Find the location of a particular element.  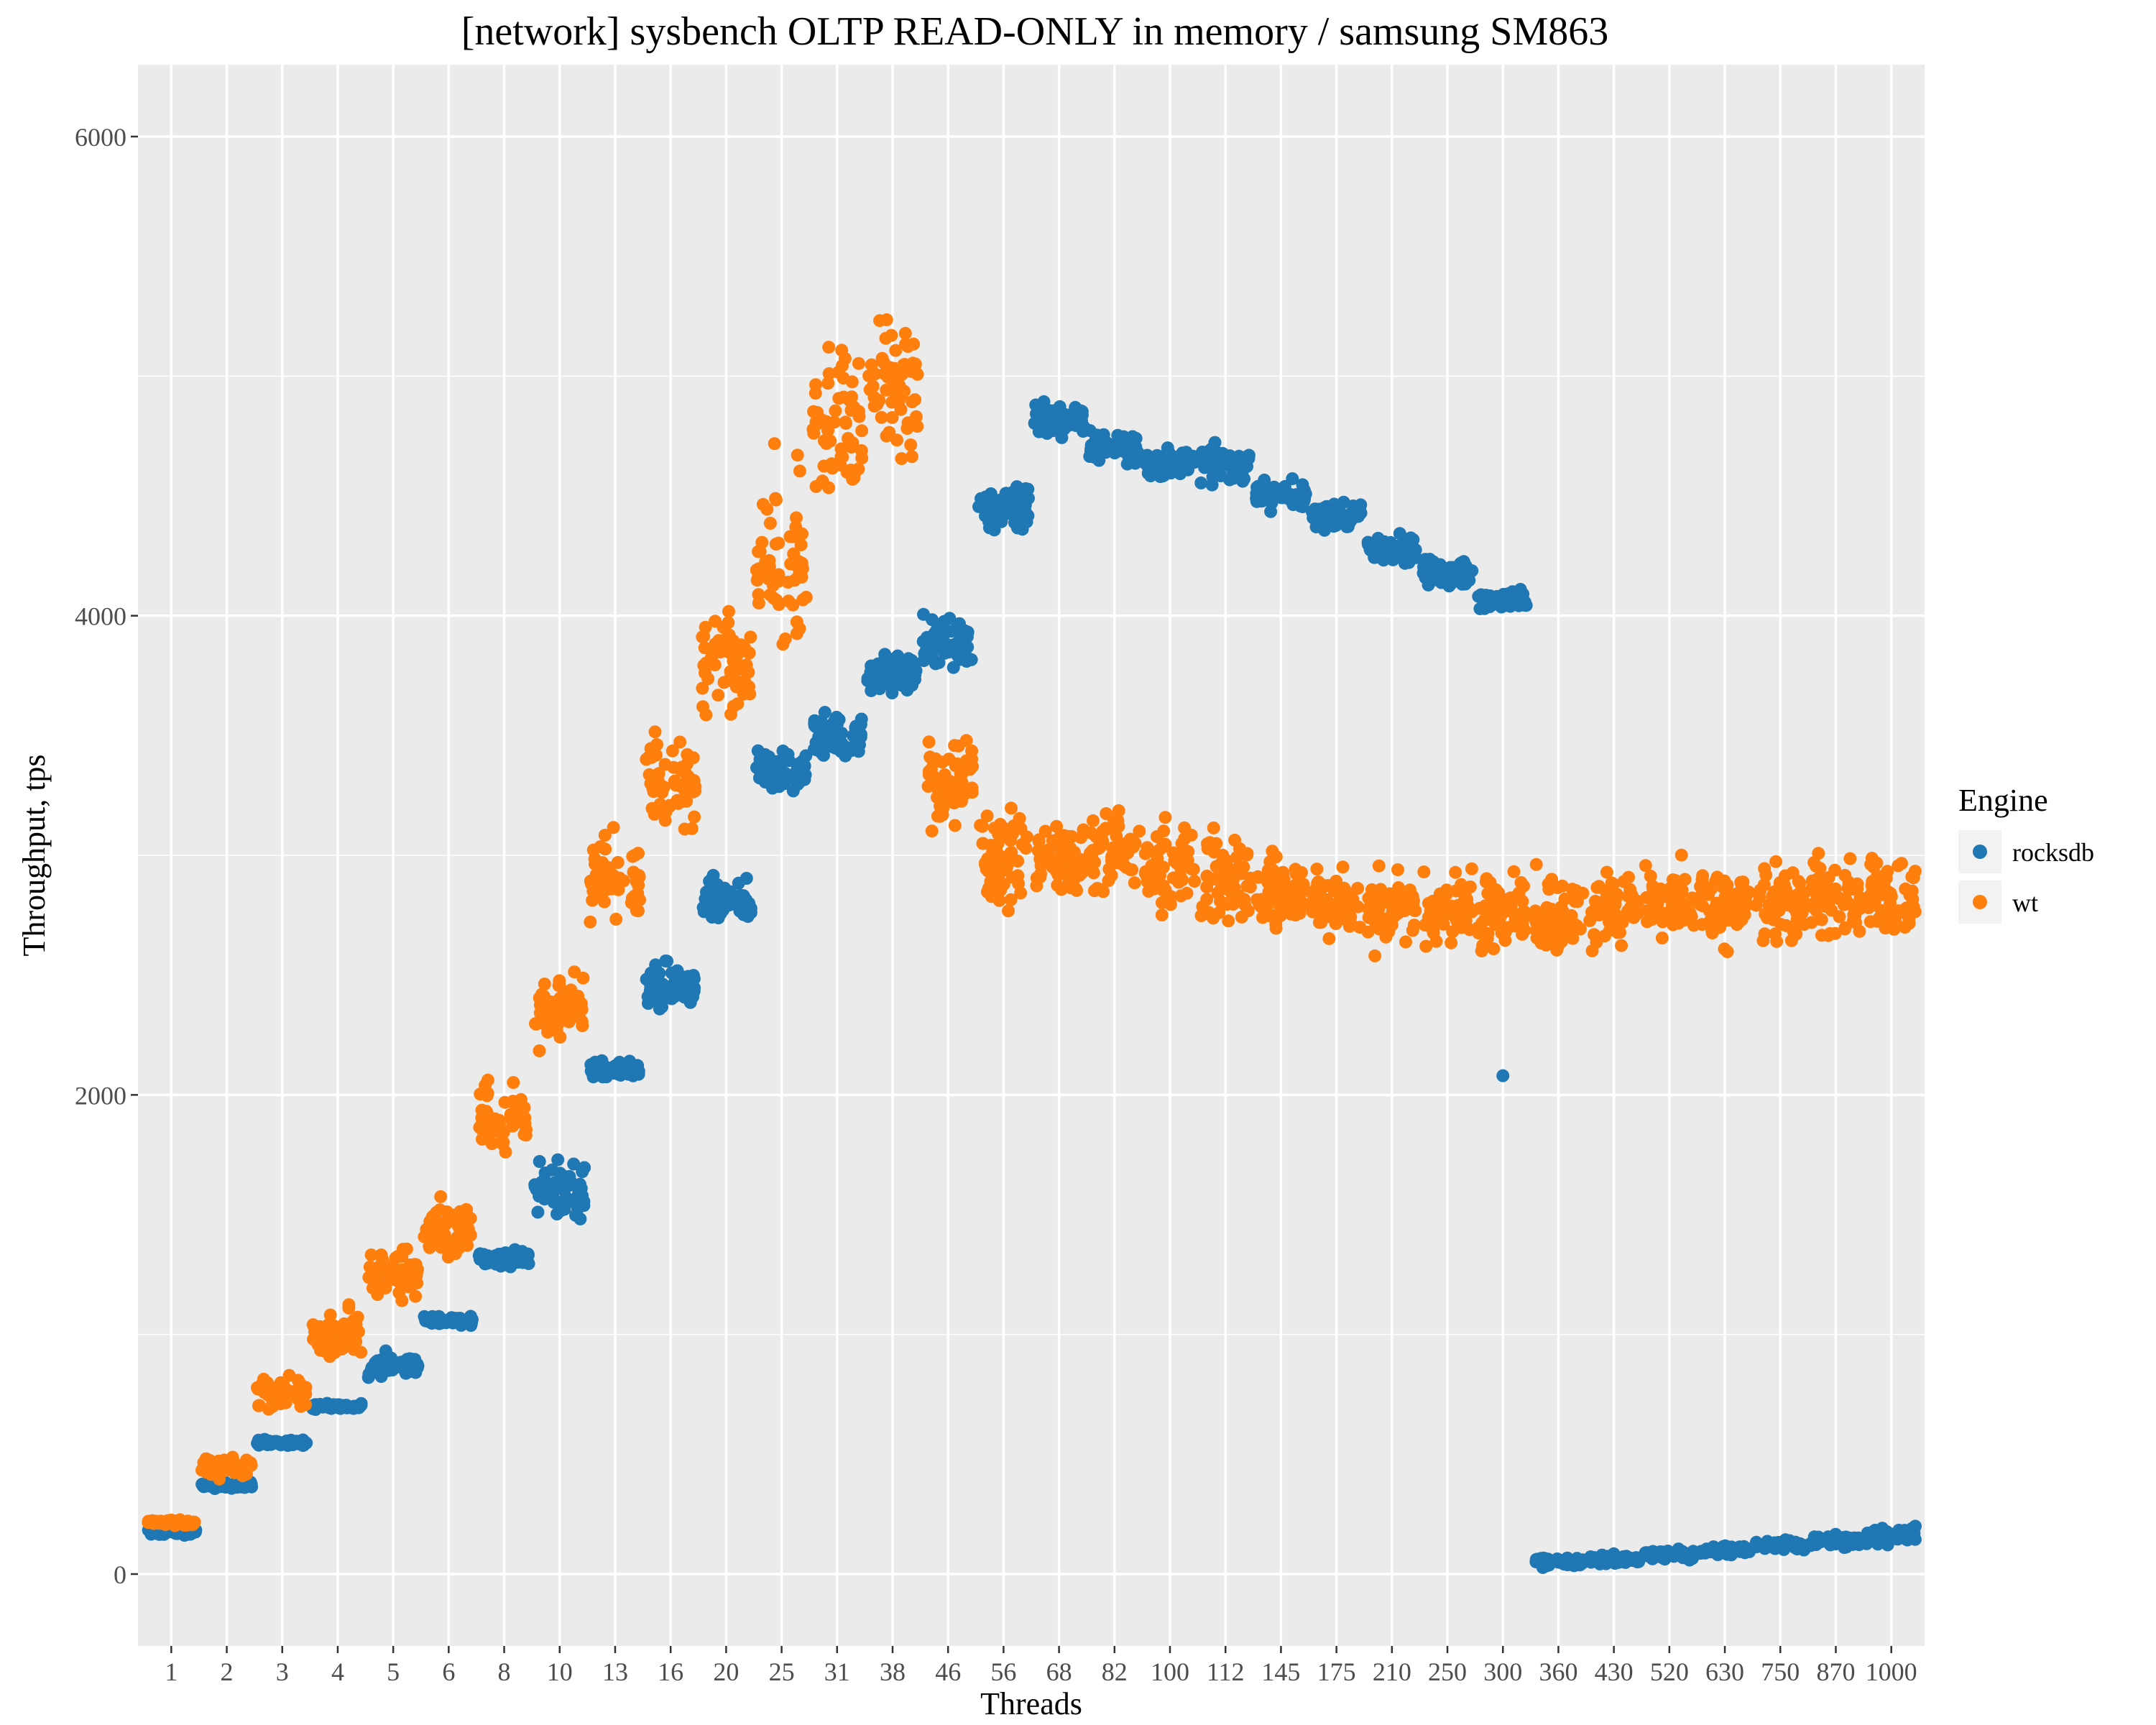

x-tick-label: 25 is located at coordinates (782, 1671).